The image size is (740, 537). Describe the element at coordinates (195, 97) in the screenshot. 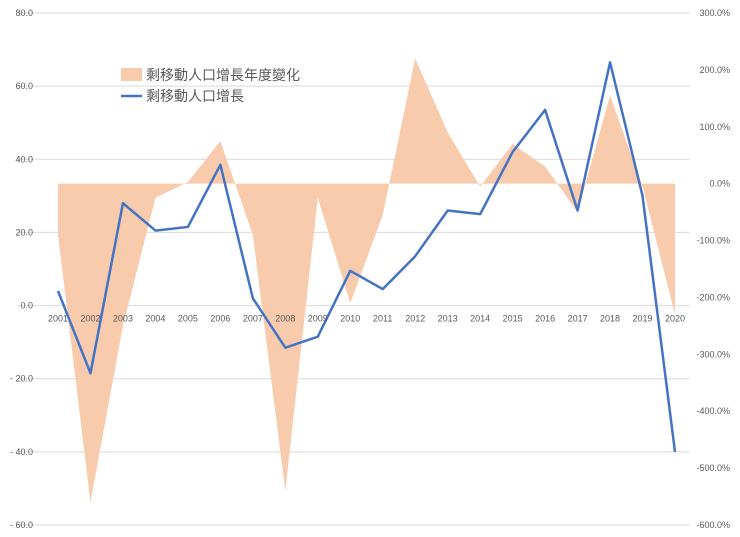

I see `legend-label-line: 剩移動人口增長` at that location.